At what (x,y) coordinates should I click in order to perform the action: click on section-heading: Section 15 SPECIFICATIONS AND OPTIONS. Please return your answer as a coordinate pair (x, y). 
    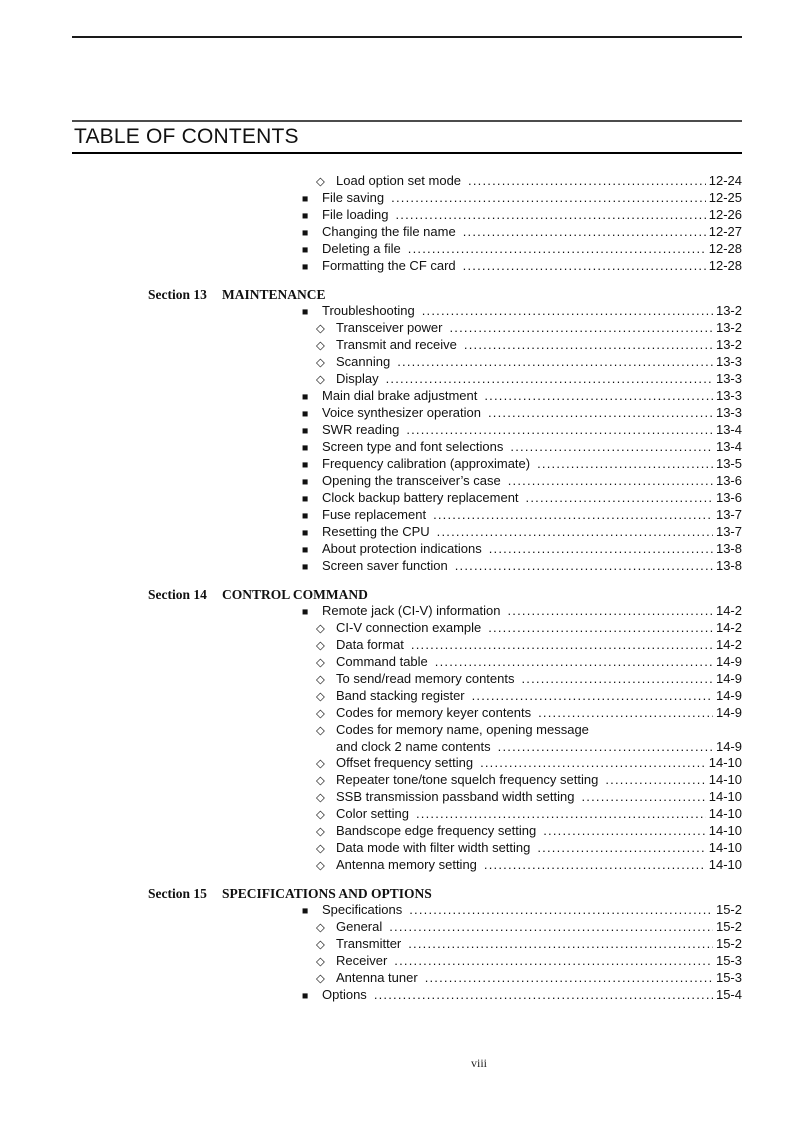
    Looking at the image, I should click on (407, 894).